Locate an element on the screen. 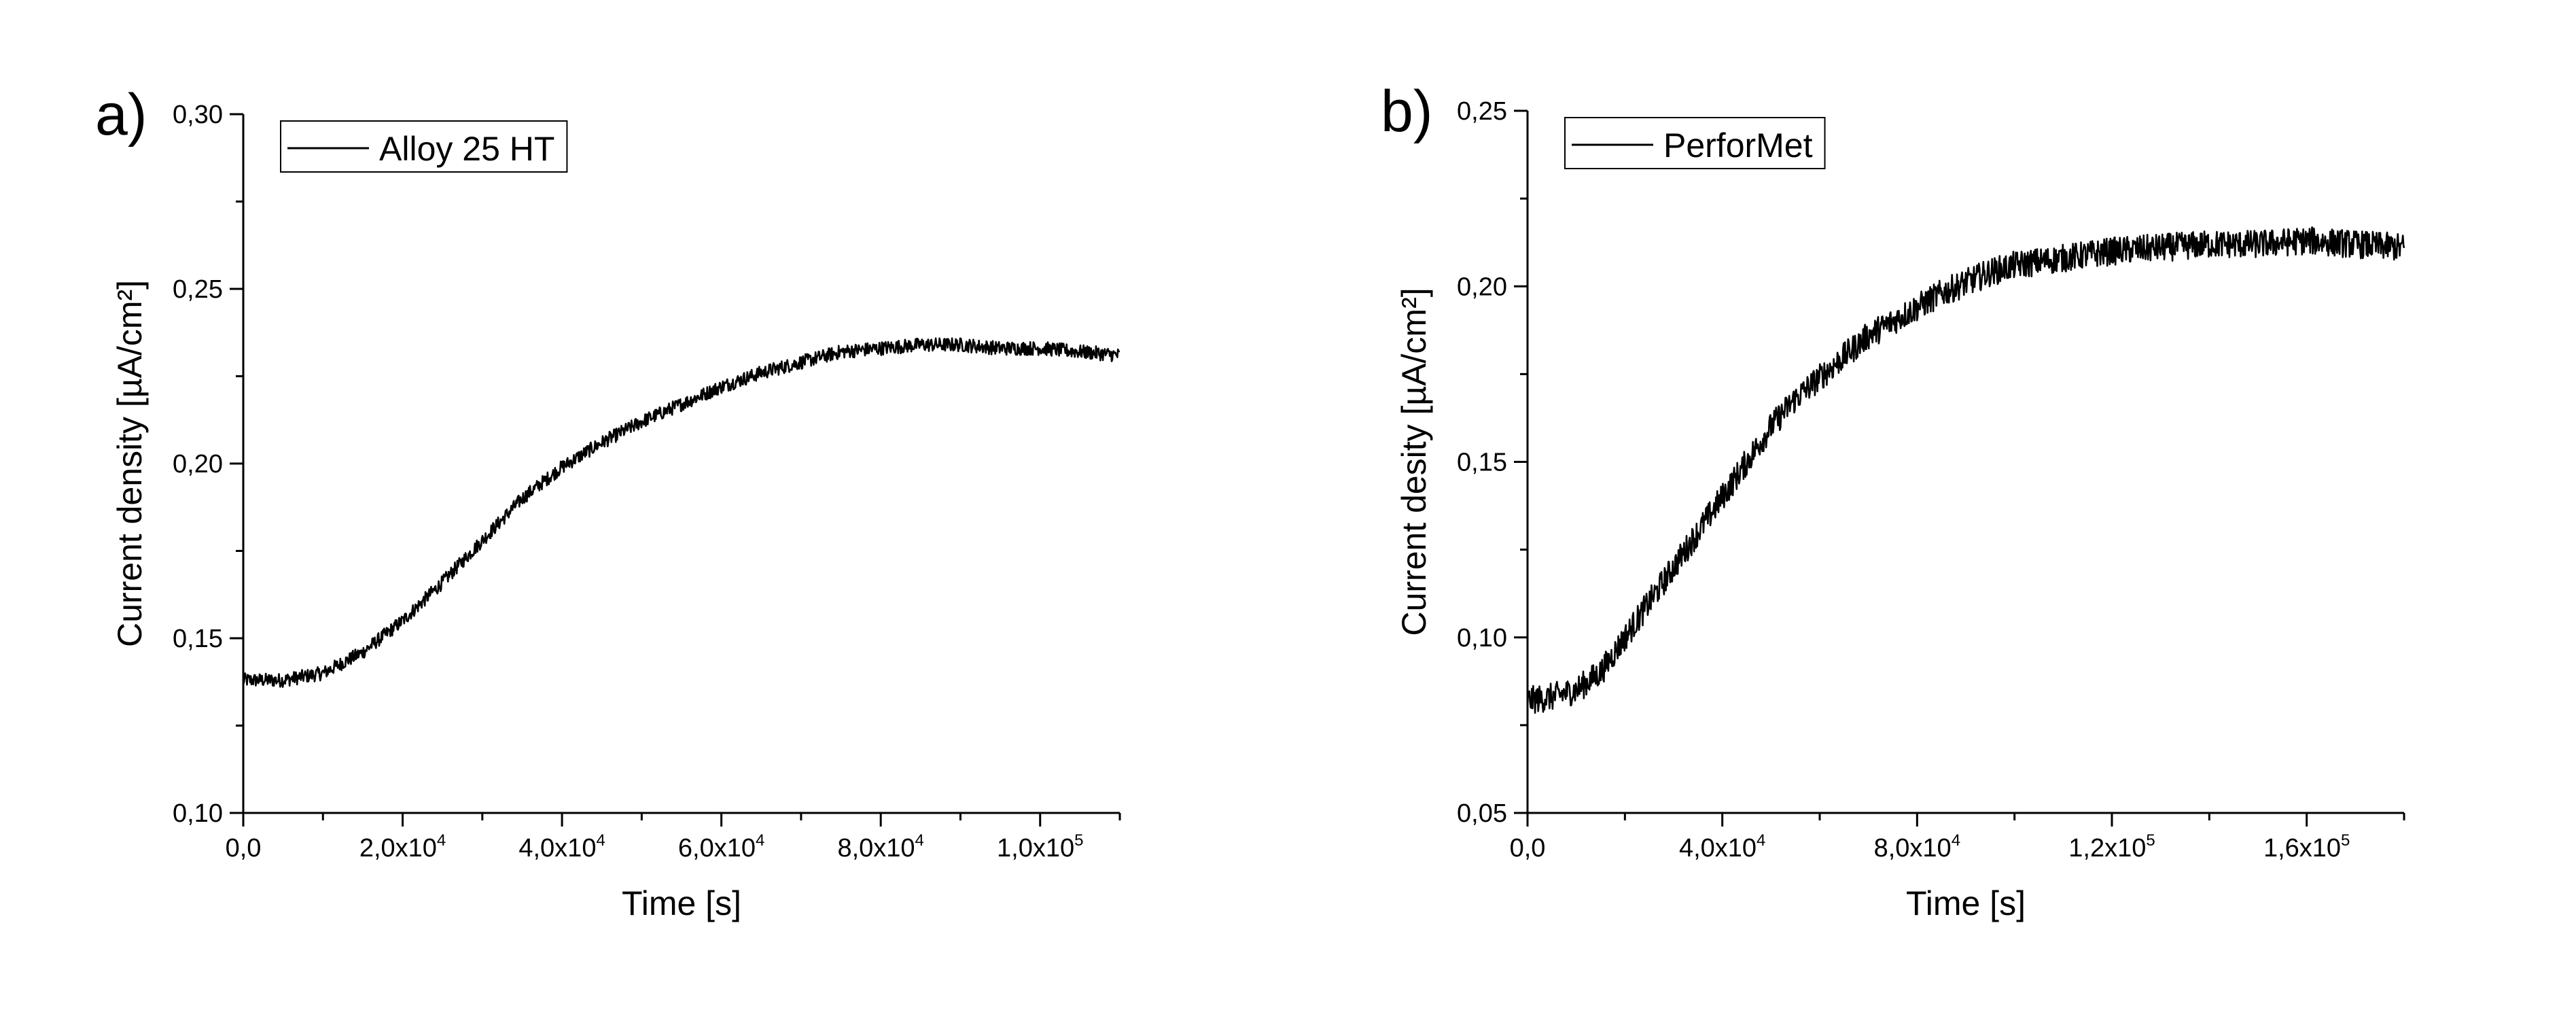  panel-label: b) is located at coordinates (1406, 111).